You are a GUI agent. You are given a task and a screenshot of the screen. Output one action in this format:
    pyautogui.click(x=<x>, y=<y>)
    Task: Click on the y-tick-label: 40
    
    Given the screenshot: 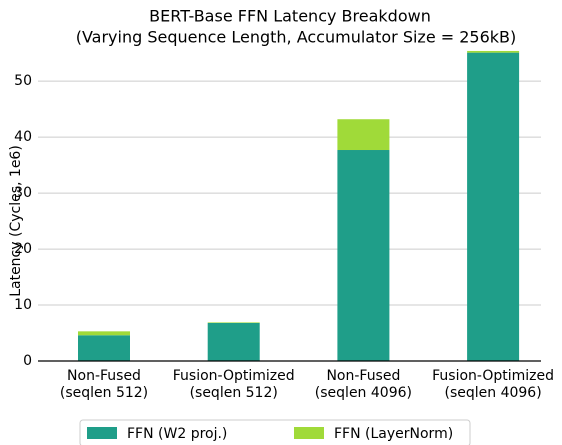 What is the action you would take?
    pyautogui.click(x=23, y=137)
    